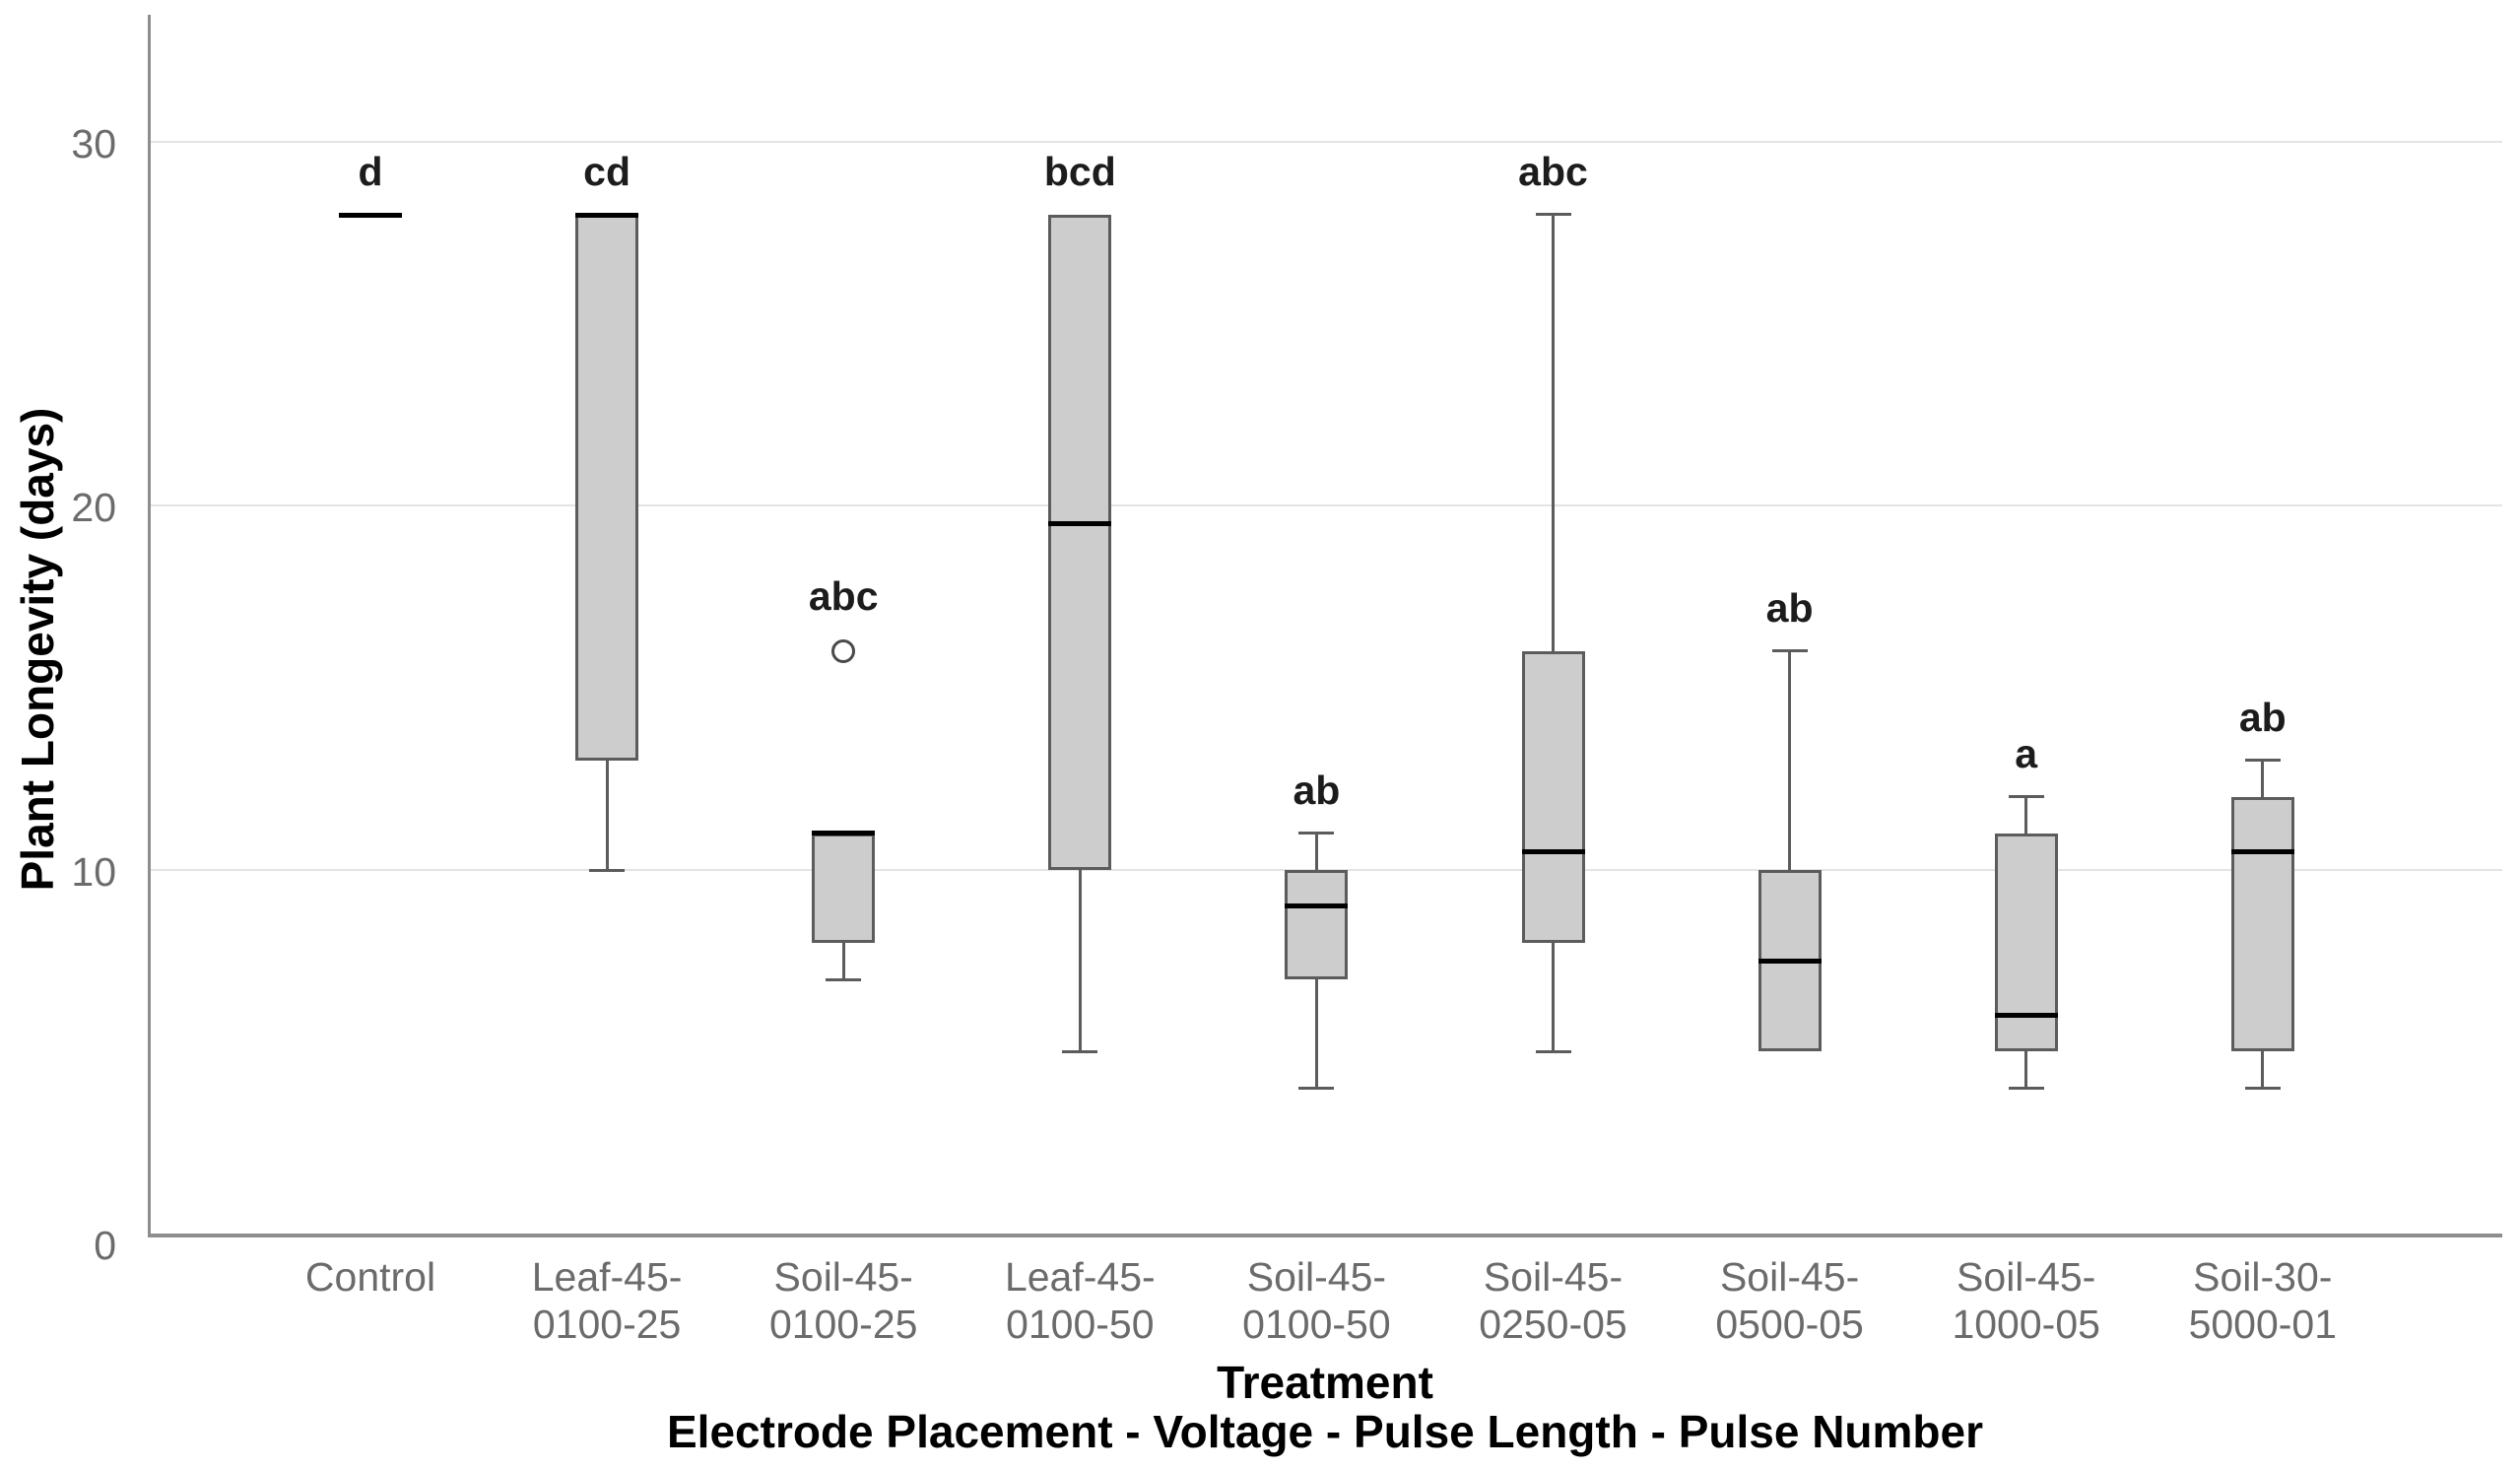  What do you see at coordinates (607, 1301) in the screenshot?
I see `category-label-Leaf-45-0100-25: Leaf-45- 0100-25` at bounding box center [607, 1301].